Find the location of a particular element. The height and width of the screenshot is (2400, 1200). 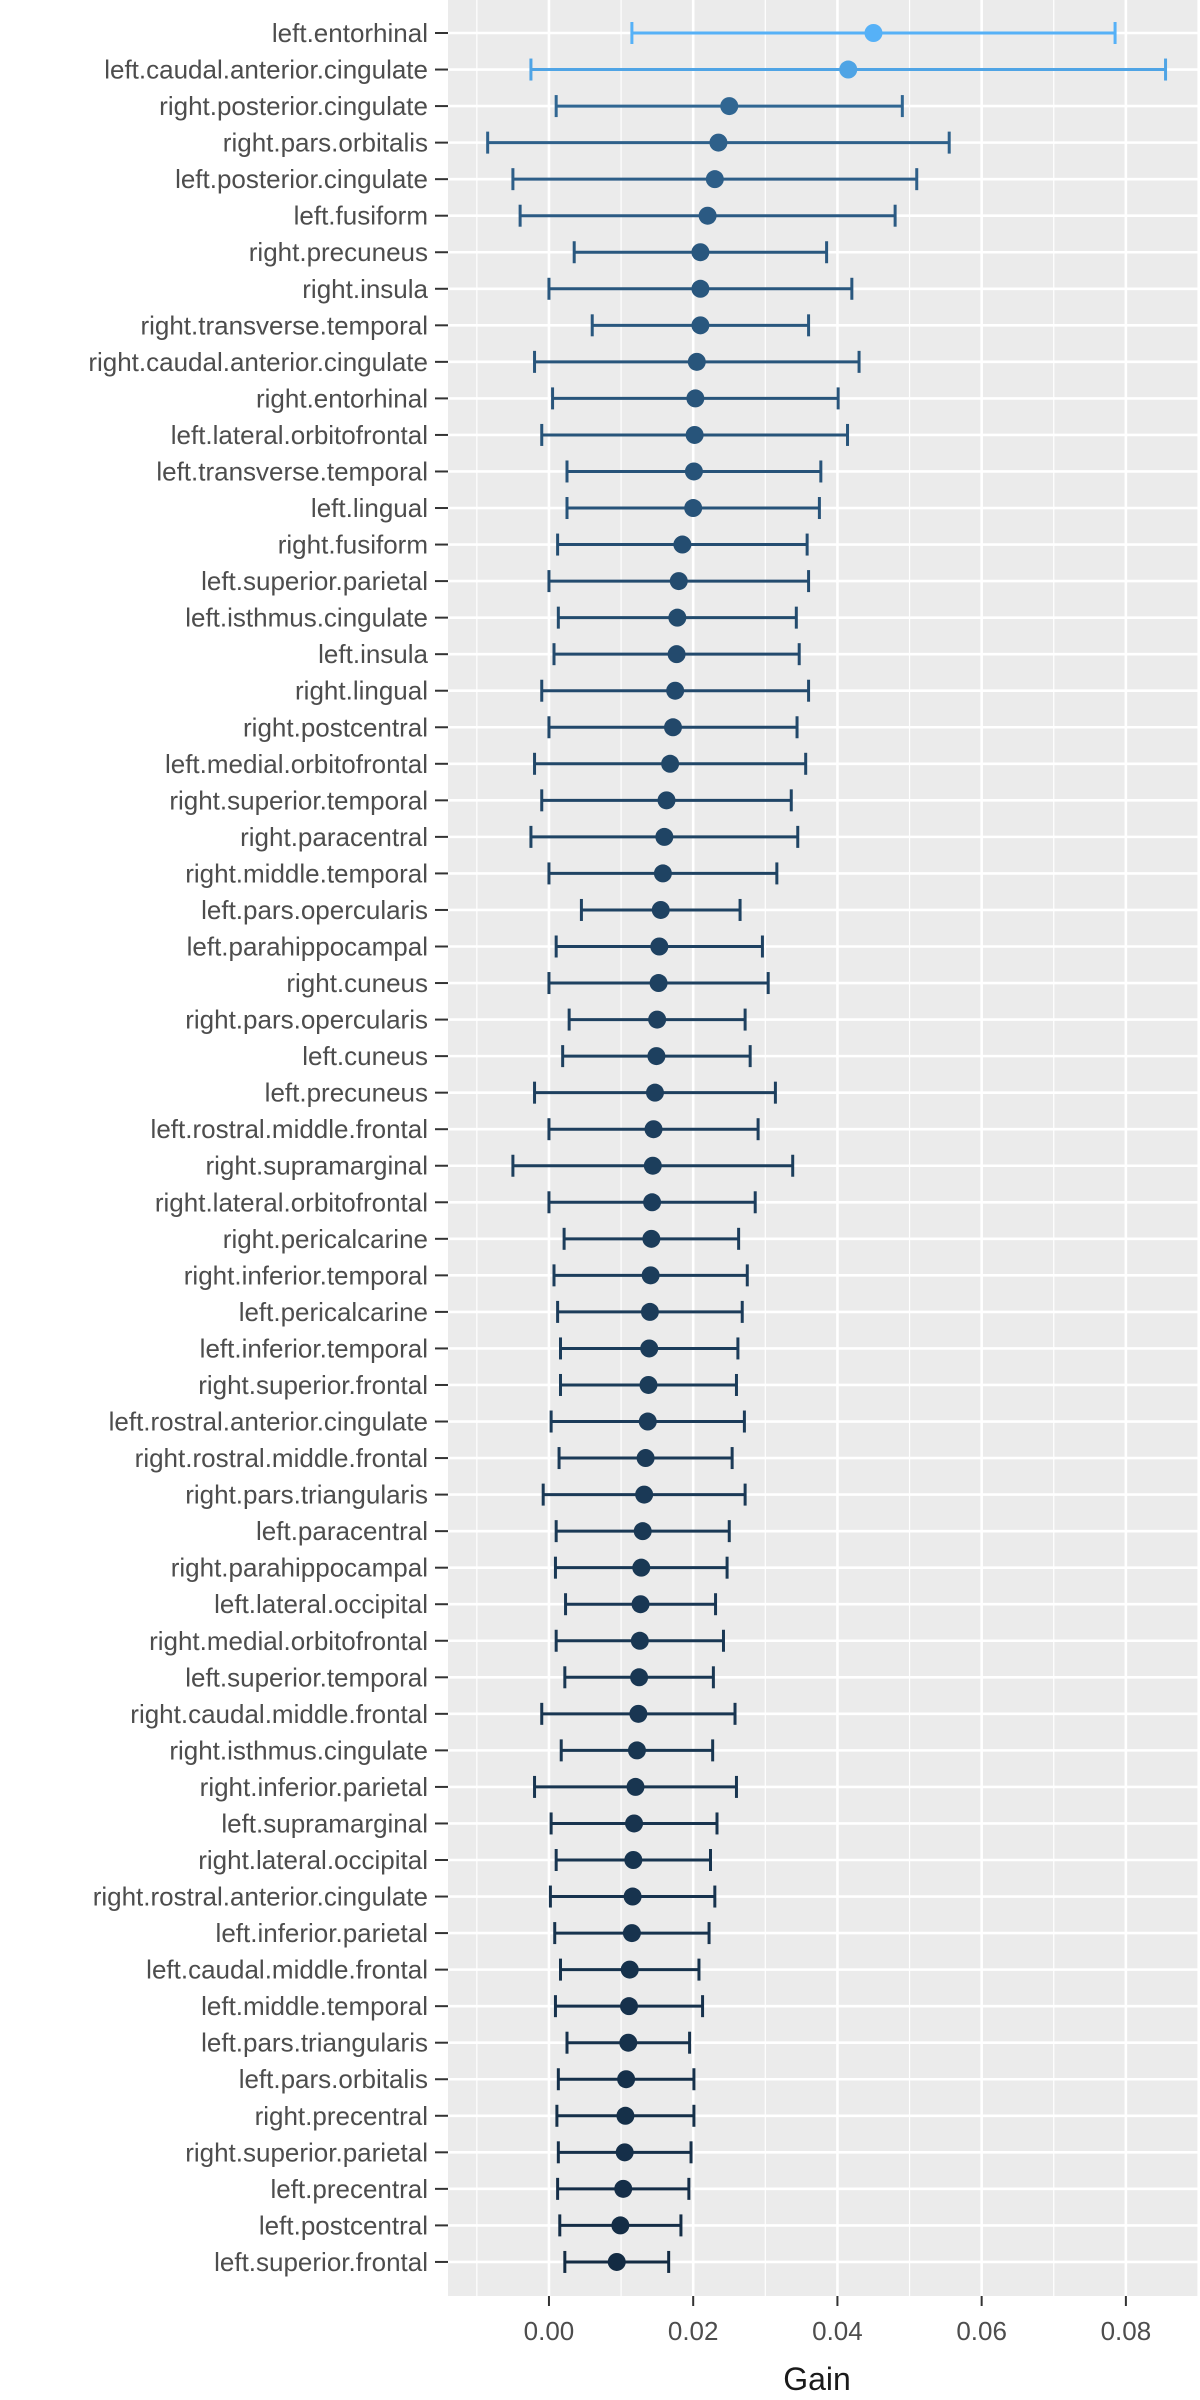

y-axis-label: right.precuneus is located at coordinates (338, 252).